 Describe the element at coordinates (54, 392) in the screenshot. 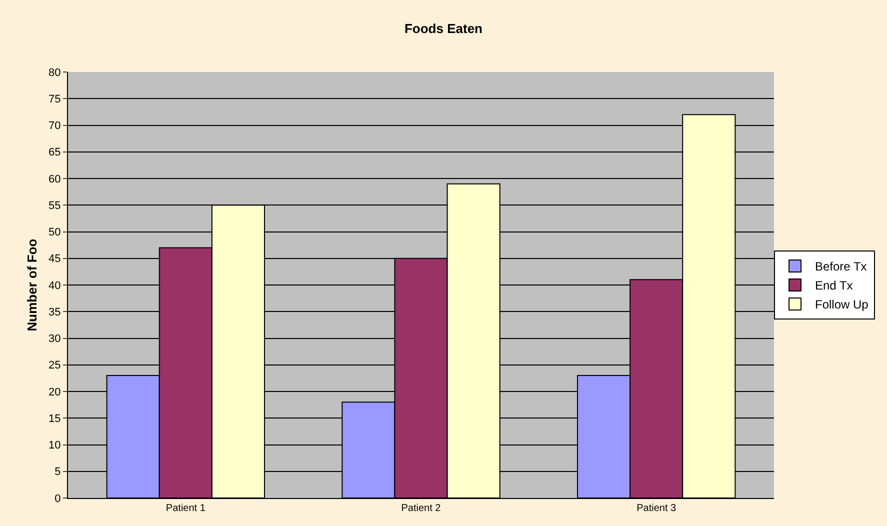

I see `y-tick-label: 20` at that location.